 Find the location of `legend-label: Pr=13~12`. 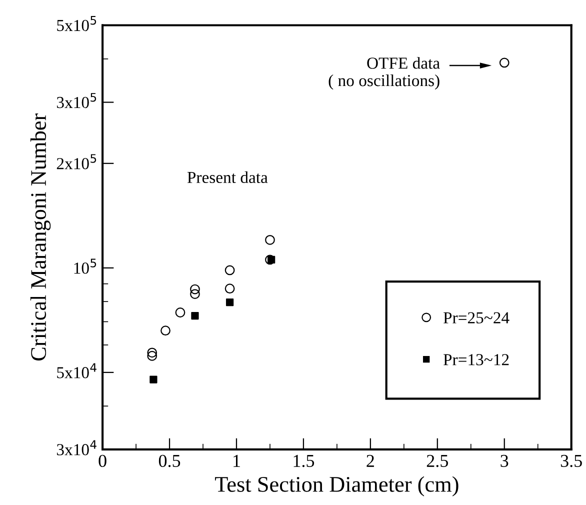

legend-label: Pr=13~12 is located at coordinates (476, 360).